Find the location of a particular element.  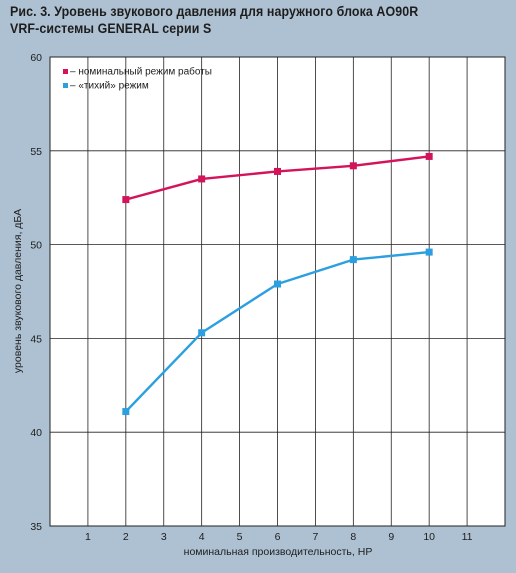

x-tick-label: 11 is located at coordinates (467, 537).